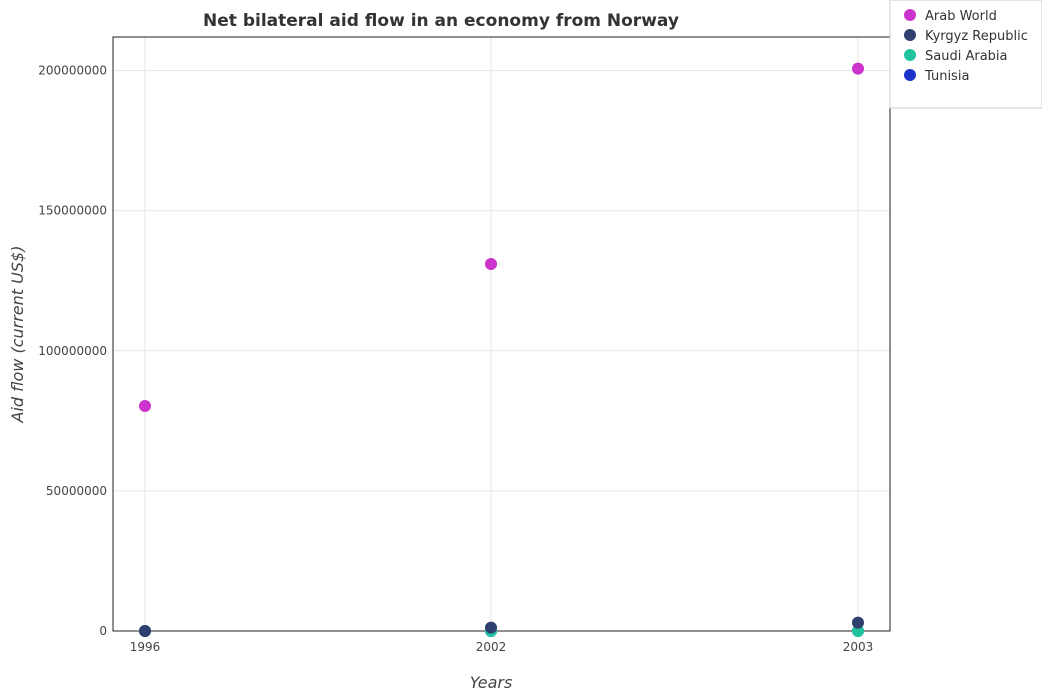 The width and height of the screenshot is (1042, 700). I want to click on legend-label: Kyrgyz Republic, so click(976, 36).